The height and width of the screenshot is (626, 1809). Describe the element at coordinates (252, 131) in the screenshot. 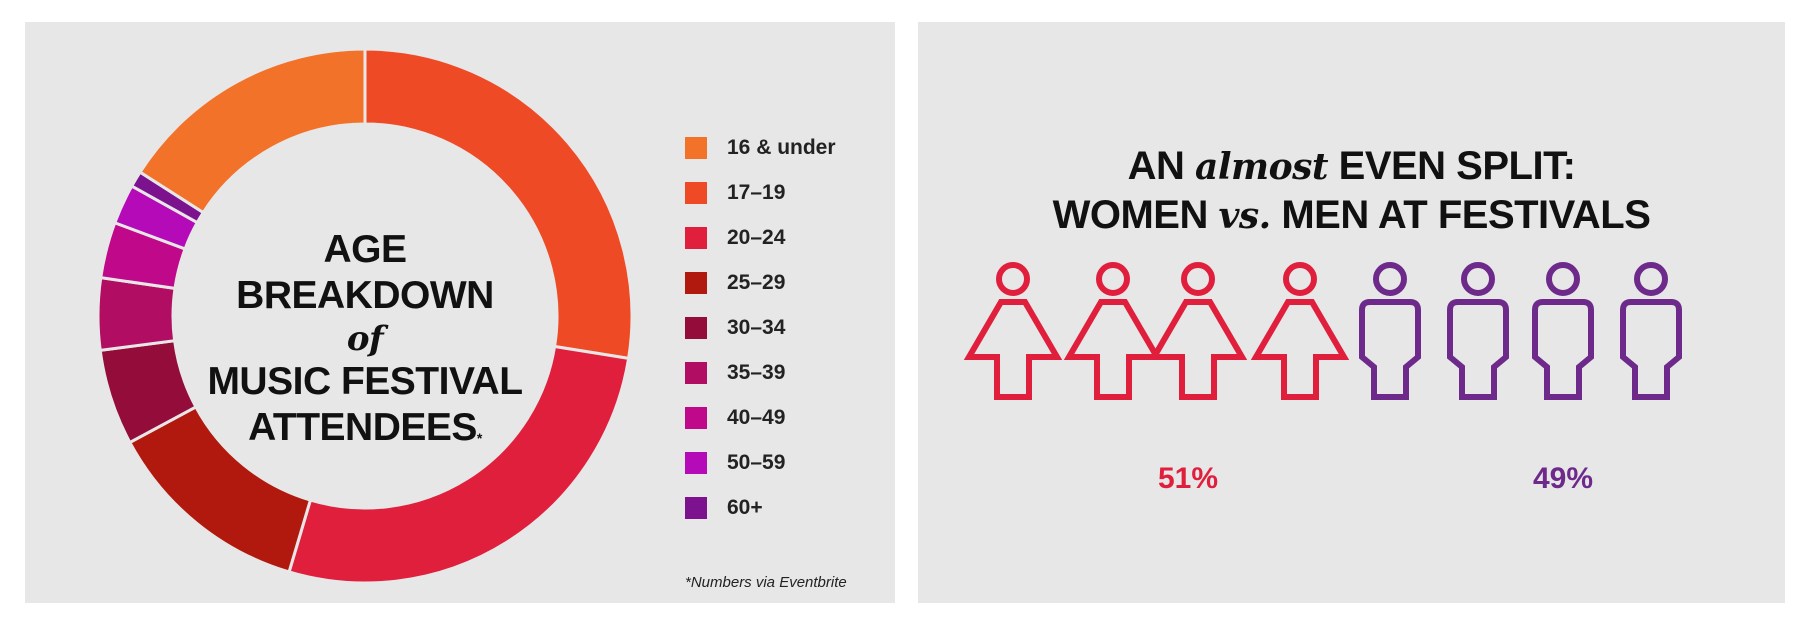

I see `donut-slice-16-under` at that location.